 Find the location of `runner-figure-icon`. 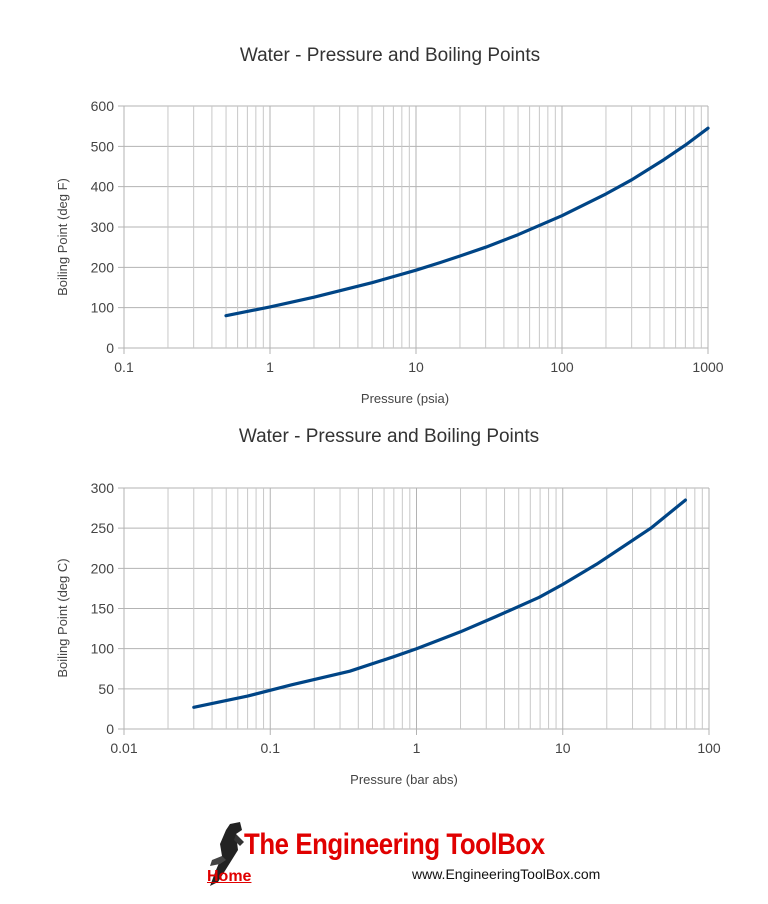

runner-figure-icon is located at coordinates (227, 854).